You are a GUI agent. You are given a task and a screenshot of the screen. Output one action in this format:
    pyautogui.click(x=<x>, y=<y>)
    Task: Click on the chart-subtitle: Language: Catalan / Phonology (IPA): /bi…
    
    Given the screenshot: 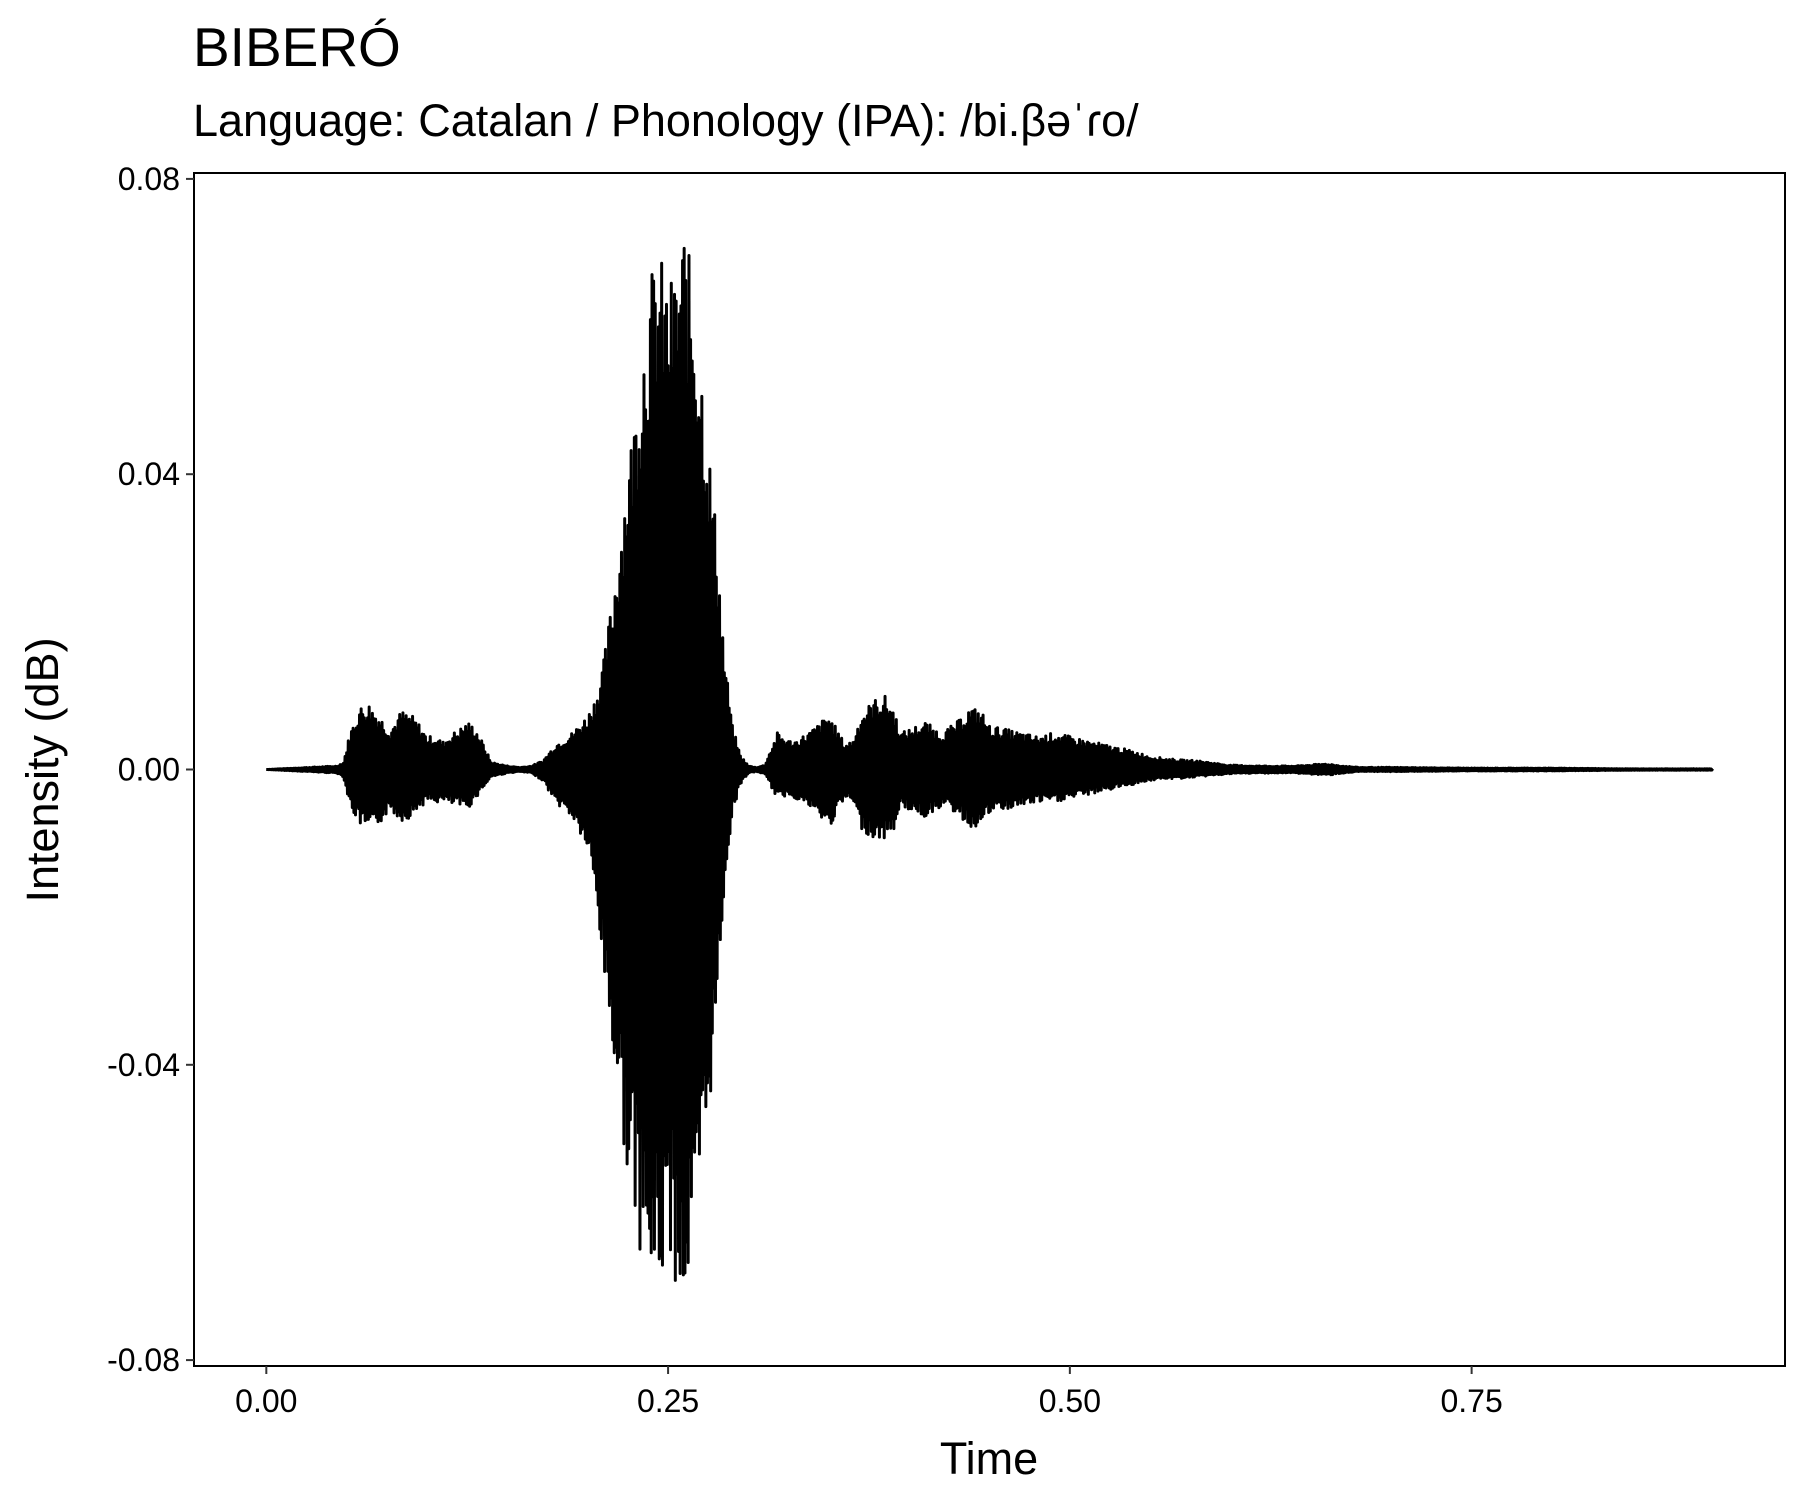 What is the action you would take?
    pyautogui.click(x=666, y=120)
    